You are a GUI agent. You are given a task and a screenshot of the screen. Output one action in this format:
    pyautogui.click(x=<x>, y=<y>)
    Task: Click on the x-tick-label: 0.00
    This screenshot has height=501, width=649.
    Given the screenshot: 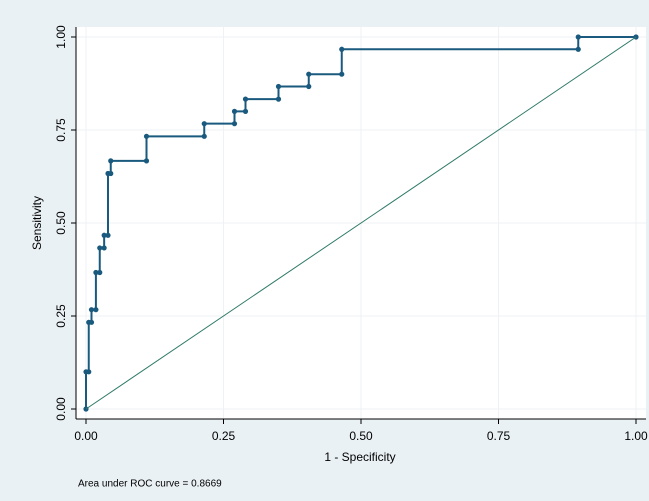 What is the action you would take?
    pyautogui.click(x=86, y=436)
    